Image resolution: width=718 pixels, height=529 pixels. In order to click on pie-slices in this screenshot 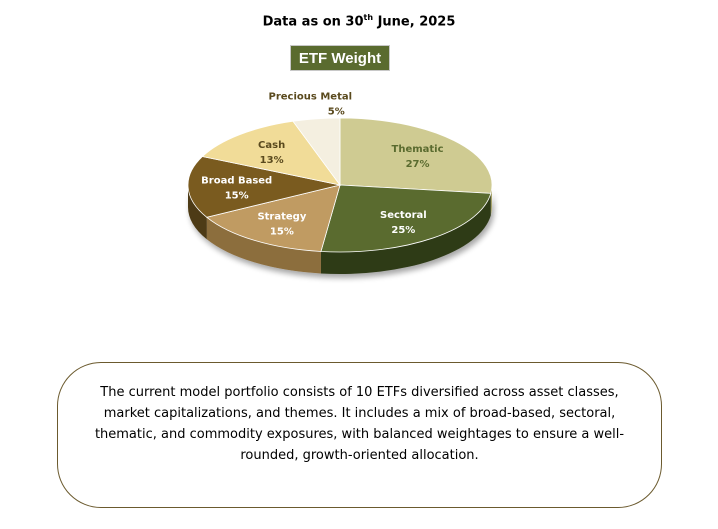, I will do `click(340, 185)`.